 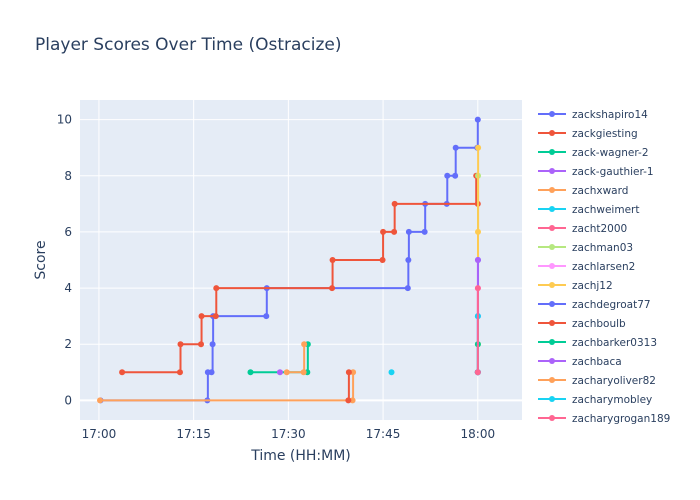 I want to click on series-zachboulb, so click(x=348, y=386).